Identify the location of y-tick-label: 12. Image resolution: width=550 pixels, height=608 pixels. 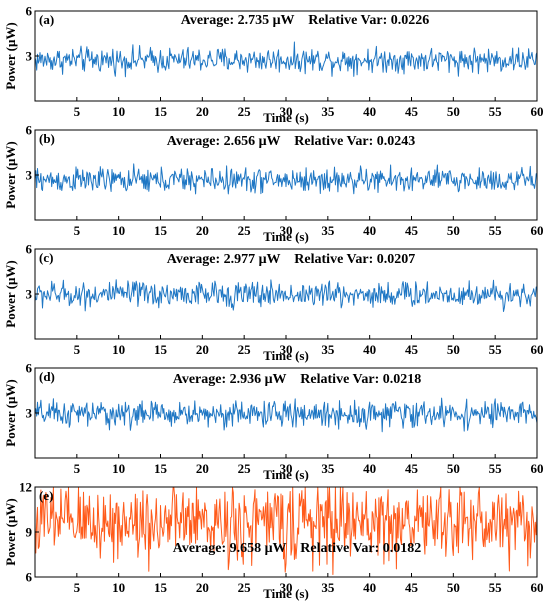
(25, 487).